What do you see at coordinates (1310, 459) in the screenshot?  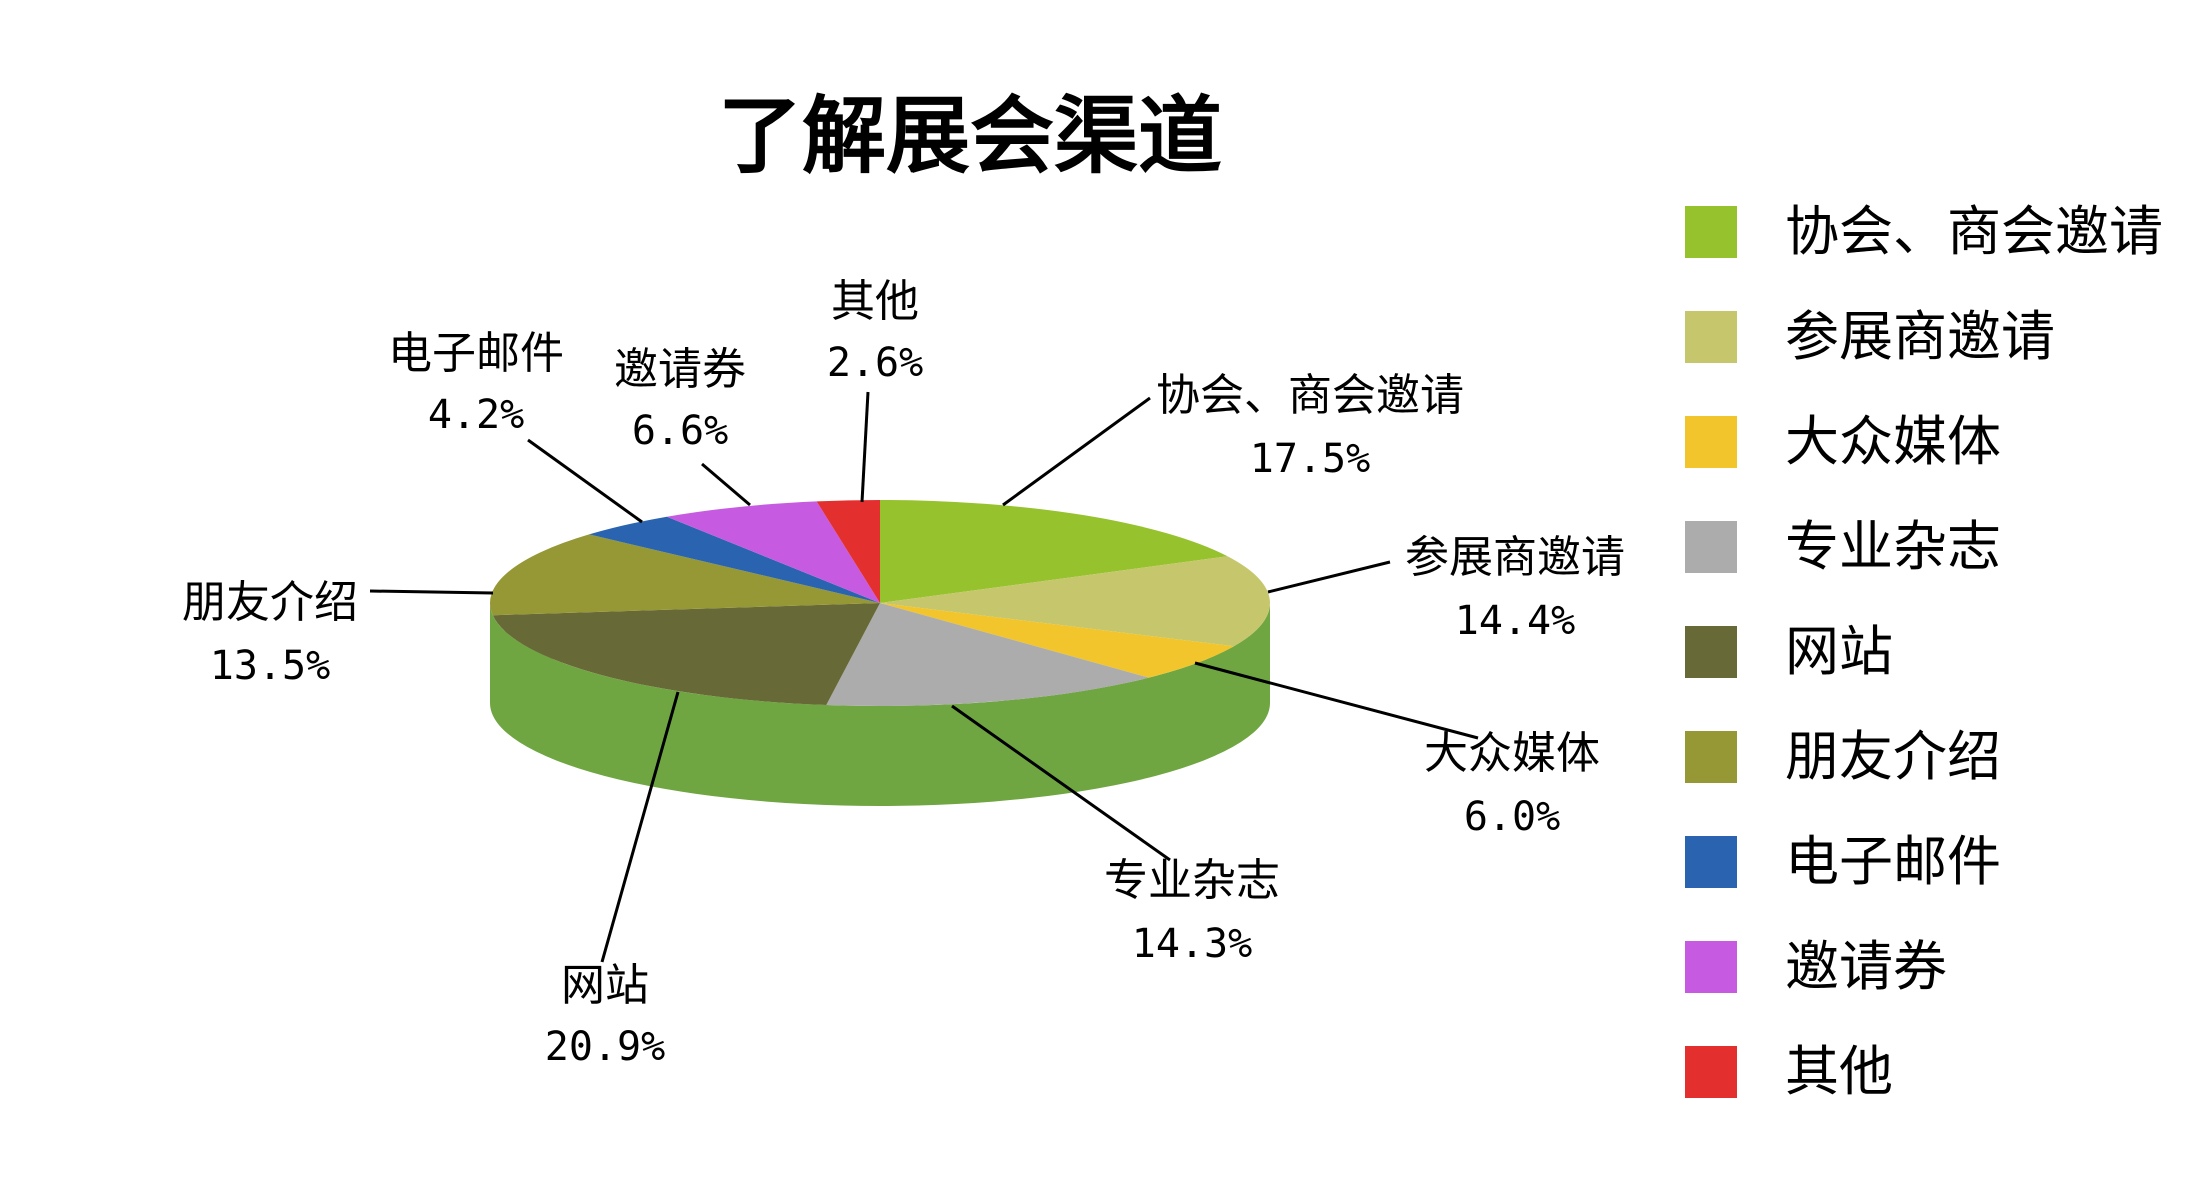 I see `data-label-value-1: 17.5%` at bounding box center [1310, 459].